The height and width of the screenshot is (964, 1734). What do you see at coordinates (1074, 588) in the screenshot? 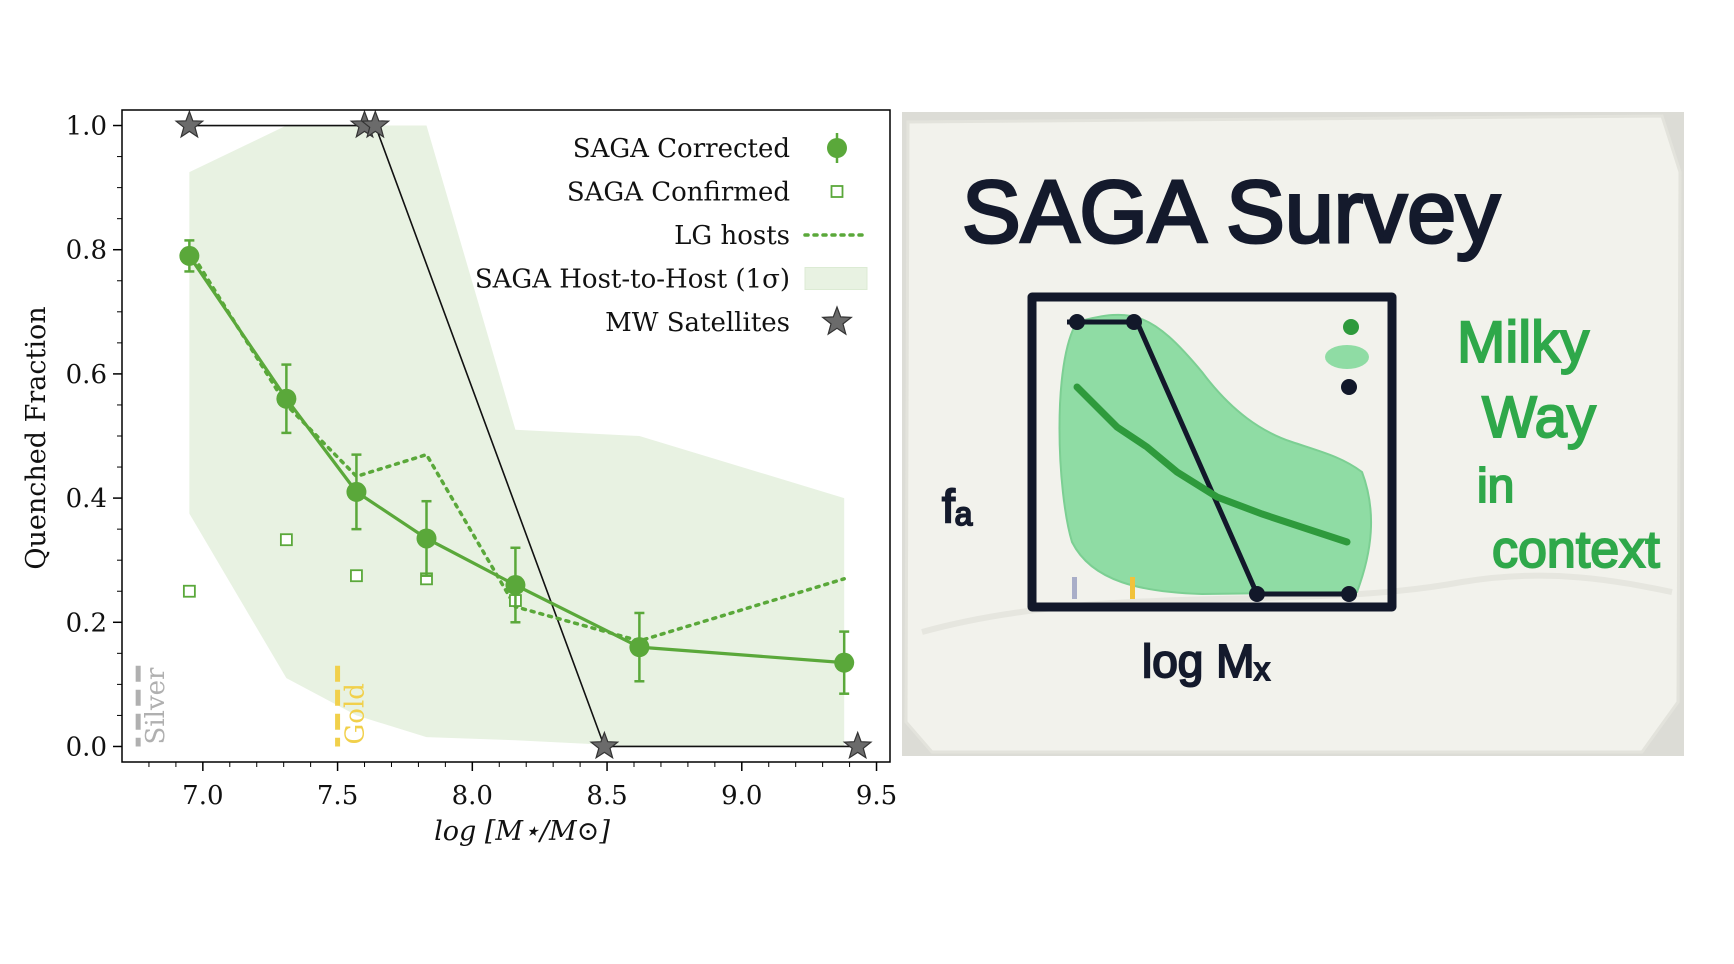
I see `cake-silver-mark` at bounding box center [1074, 588].